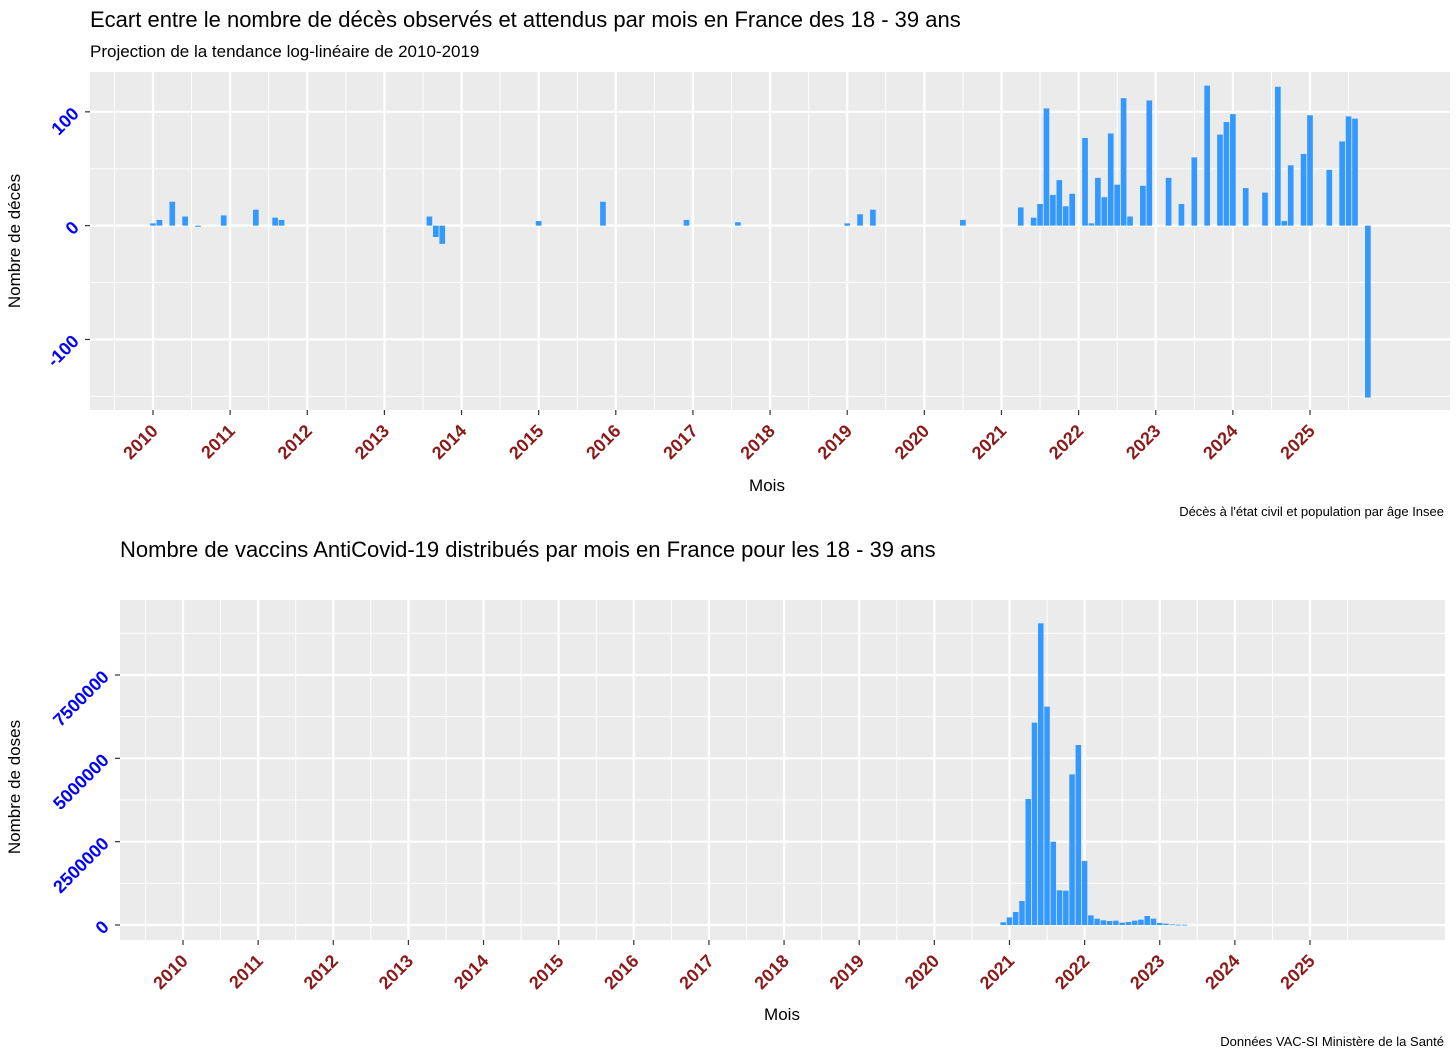 Image resolution: width=1456 pixels, height=1059 pixels. Describe the element at coordinates (14, 787) in the screenshot. I see `chart-2-ylabel: Nombre de doses` at that location.